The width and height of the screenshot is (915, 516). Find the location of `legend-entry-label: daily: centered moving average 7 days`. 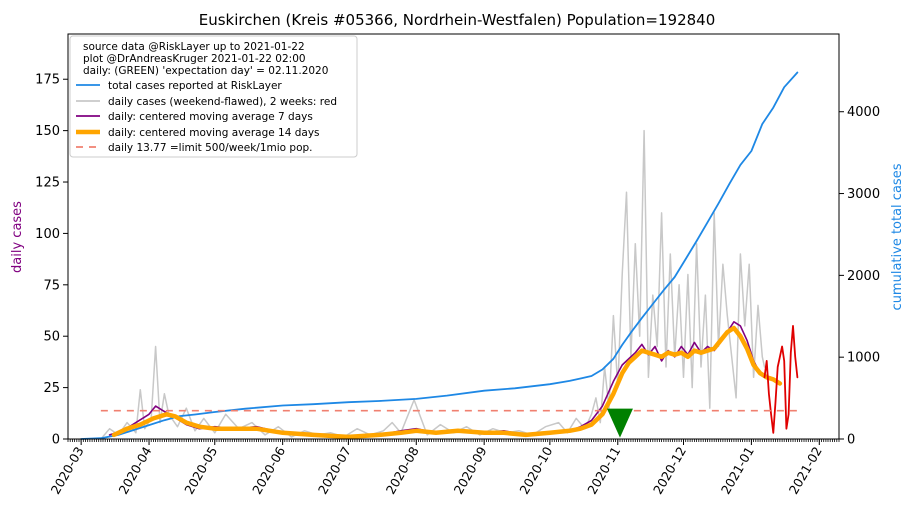

legend-entry-label: daily: centered moving average 7 days is located at coordinates (210, 117).